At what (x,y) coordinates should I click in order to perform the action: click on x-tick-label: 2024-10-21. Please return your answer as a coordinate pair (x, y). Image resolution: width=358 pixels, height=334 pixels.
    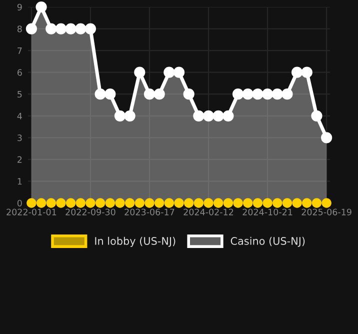
    Looking at the image, I should click on (267, 212).